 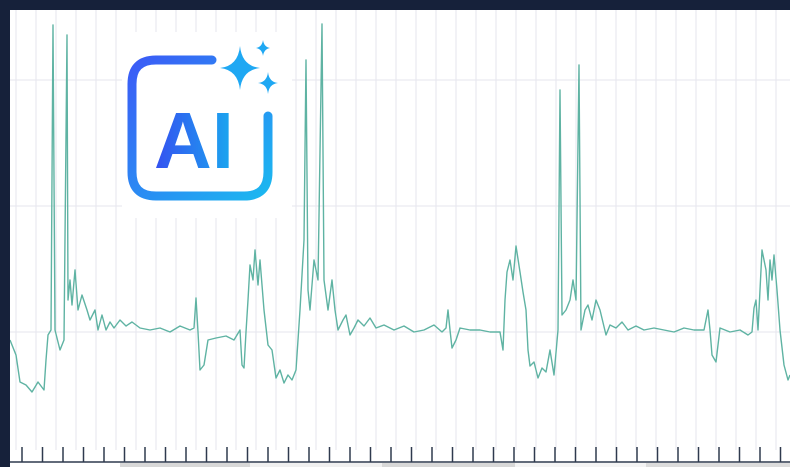 I want to click on x-axis, so click(x=400, y=457).